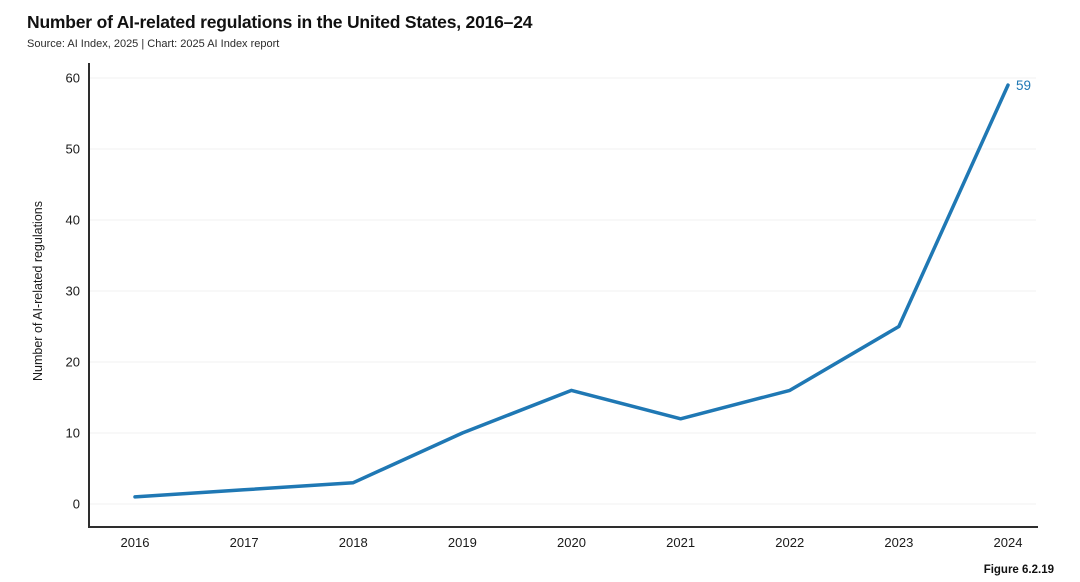 Image resolution: width=1080 pixels, height=582 pixels. What do you see at coordinates (1023, 85) in the screenshot?
I see `end-value-label: 59` at bounding box center [1023, 85].